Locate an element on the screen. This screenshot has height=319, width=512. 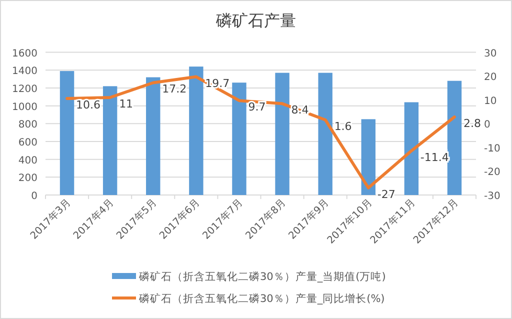
y-tick-label: 1600 is located at coordinates (25, 54).